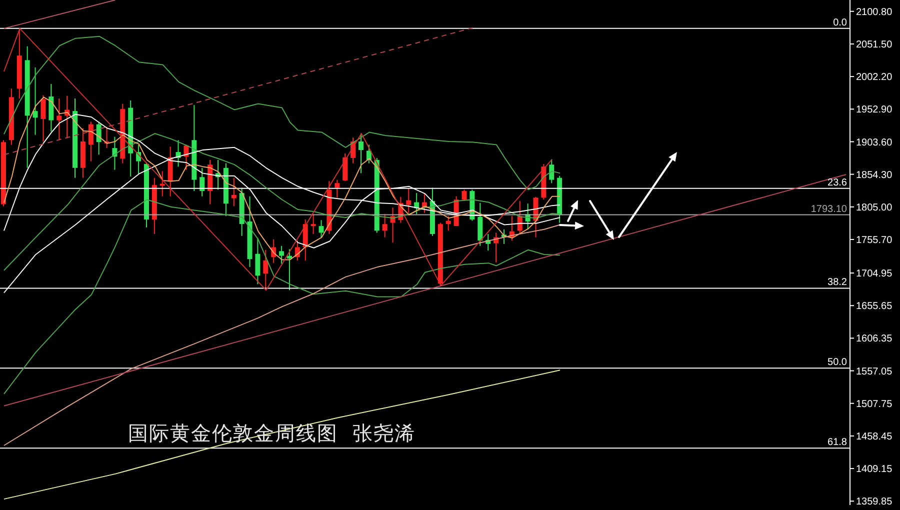 This screenshot has height=510, width=900. Describe the element at coordinates (874, 437) in the screenshot. I see `y-tick-label: 1458.45` at that location.